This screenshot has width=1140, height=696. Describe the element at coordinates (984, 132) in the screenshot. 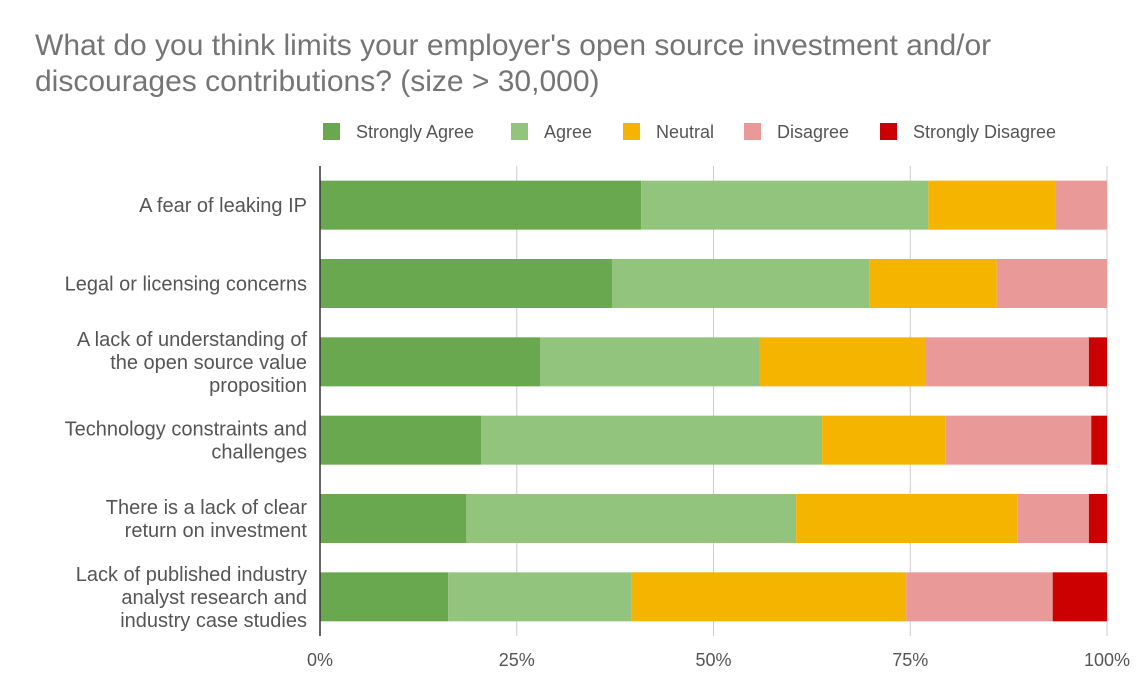

I see `legend-label: Strongly Disagree` at that location.